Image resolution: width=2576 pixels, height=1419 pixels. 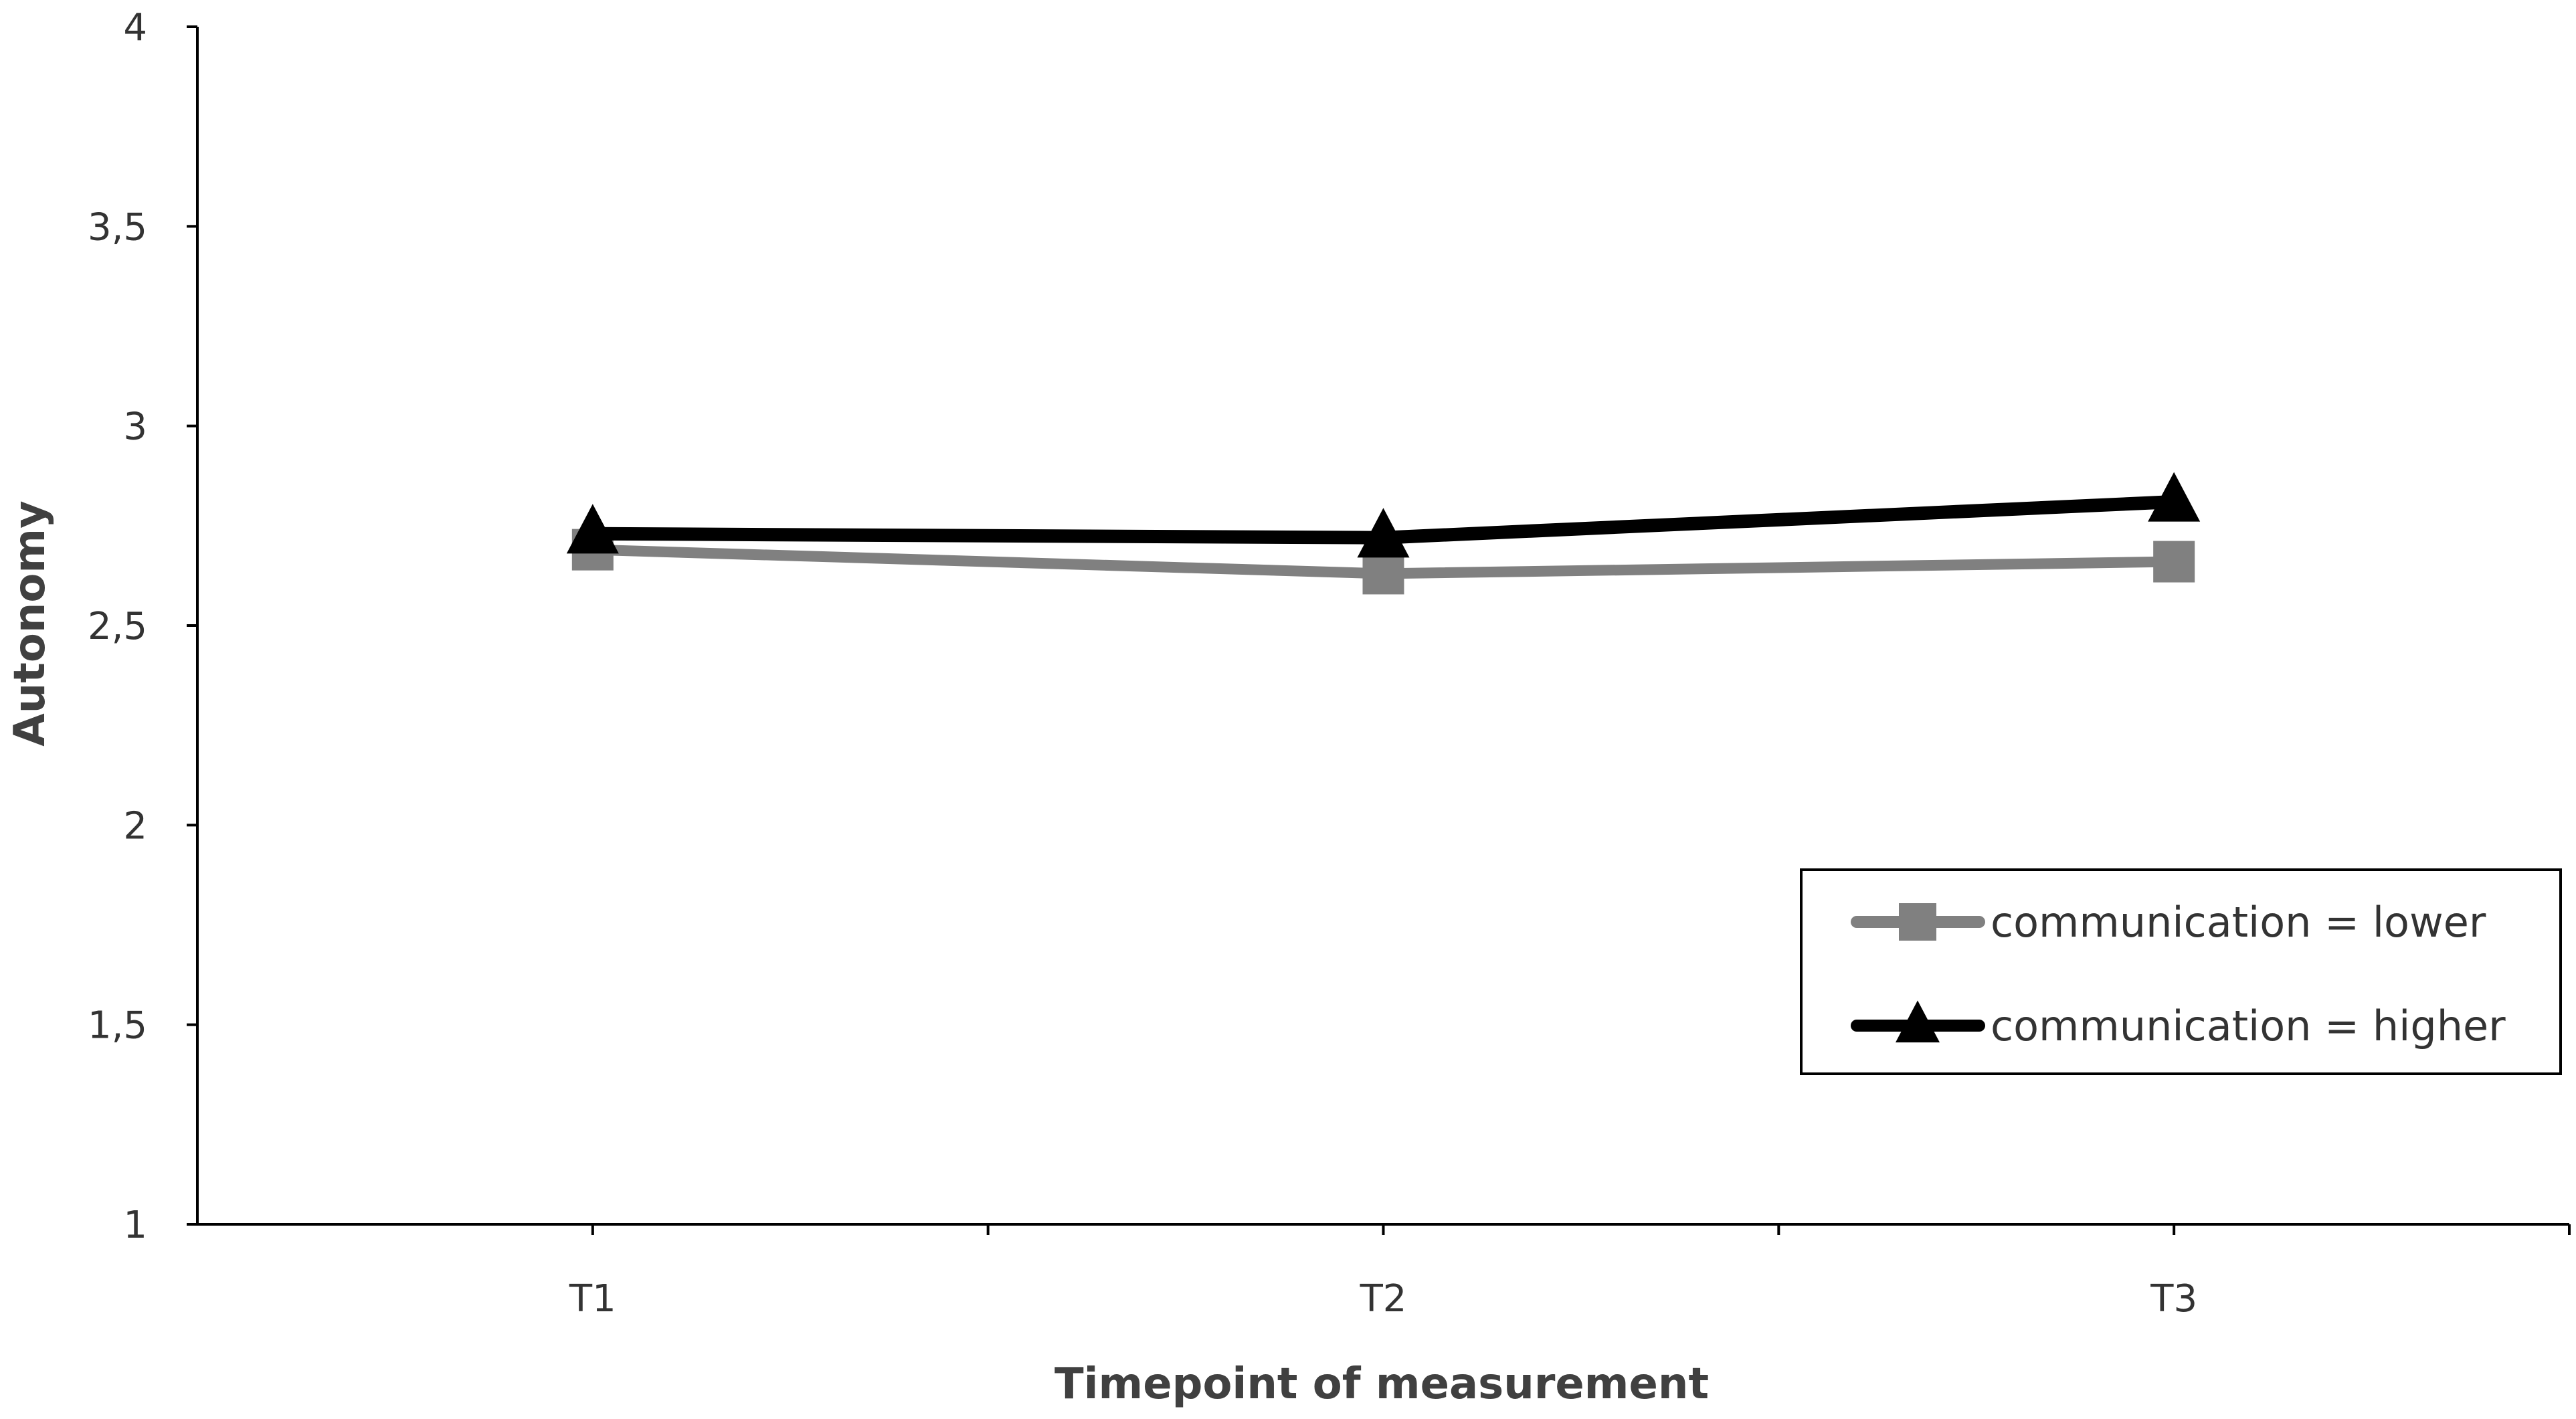 I want to click on legend-entry: communication = higher, so click(x=2178, y=1025).